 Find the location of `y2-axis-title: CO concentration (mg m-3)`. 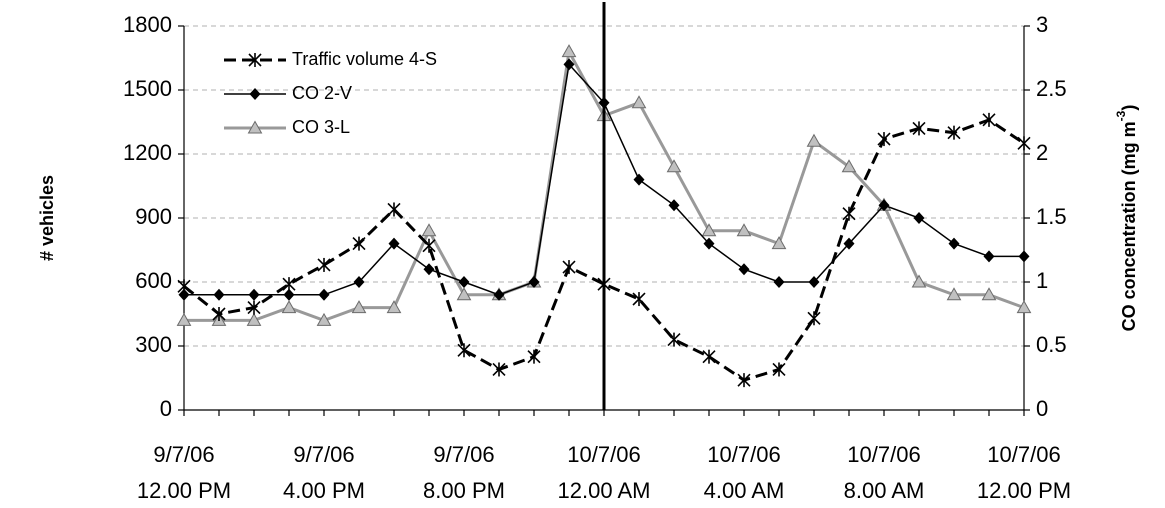

y2-axis-title: CO concentration (mg m-3) is located at coordinates (1126, 218).